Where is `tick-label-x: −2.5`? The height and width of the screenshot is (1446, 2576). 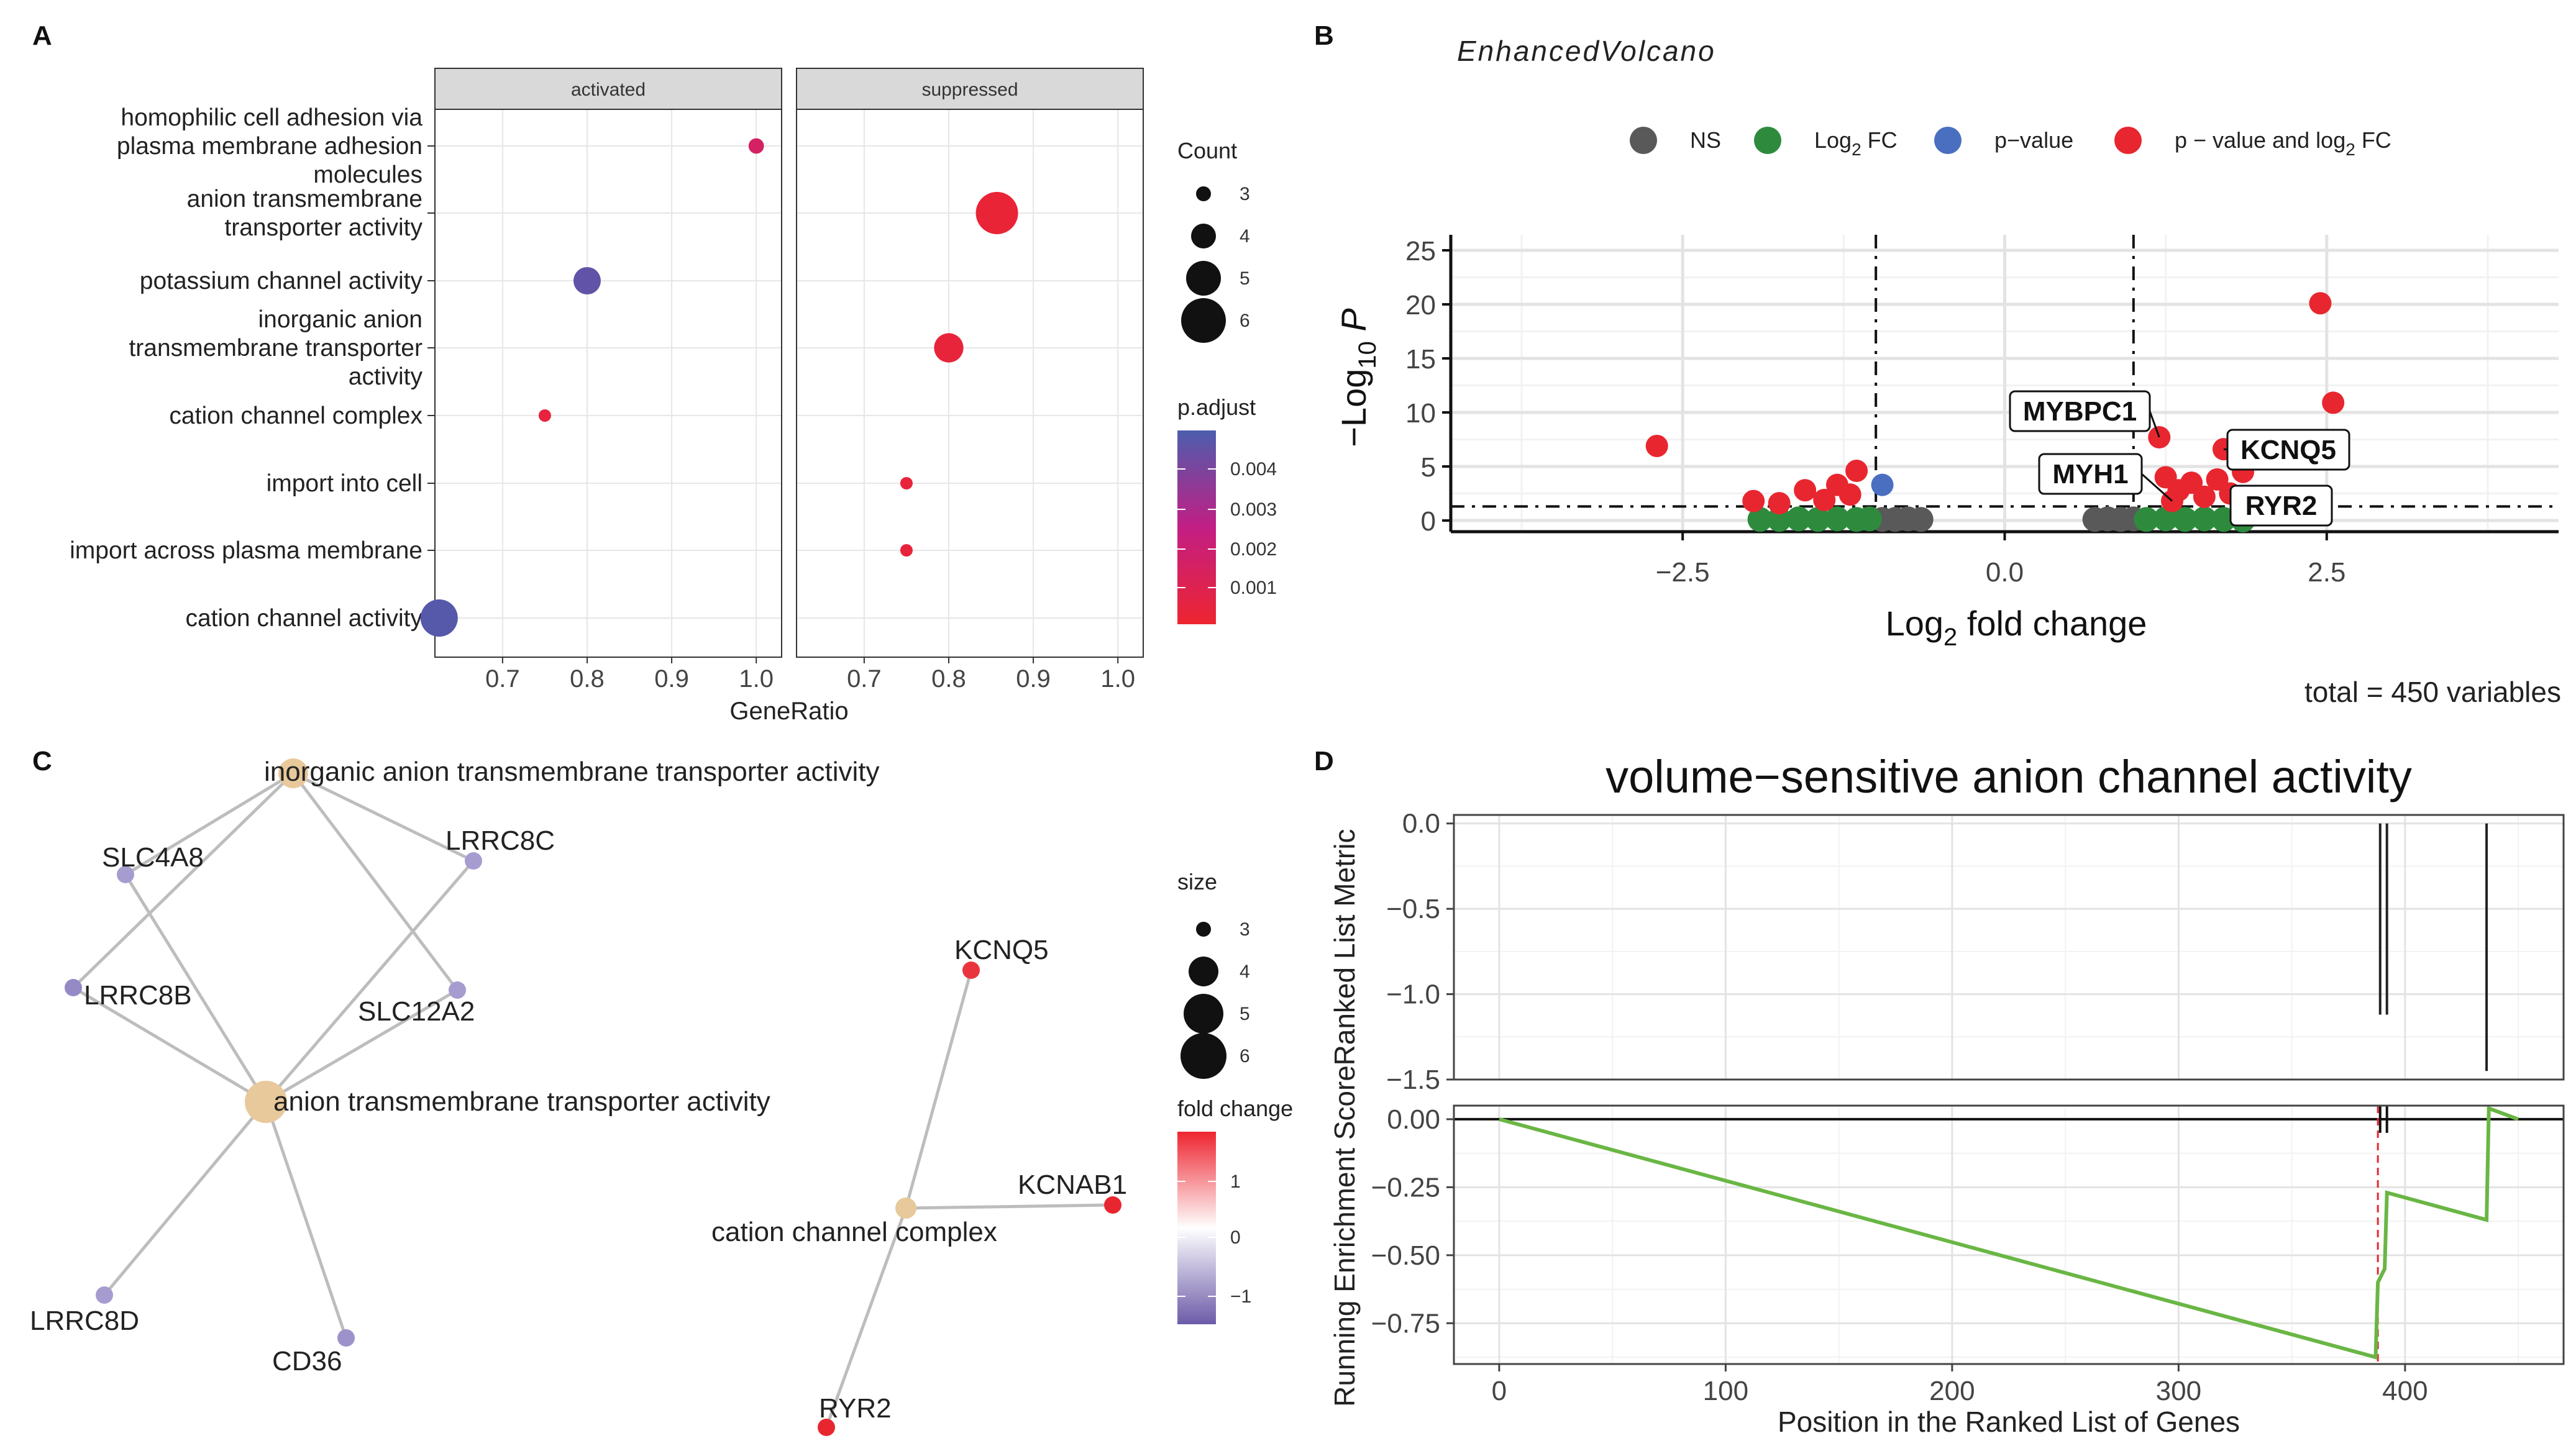
tick-label-x: −2.5 is located at coordinates (1683, 573).